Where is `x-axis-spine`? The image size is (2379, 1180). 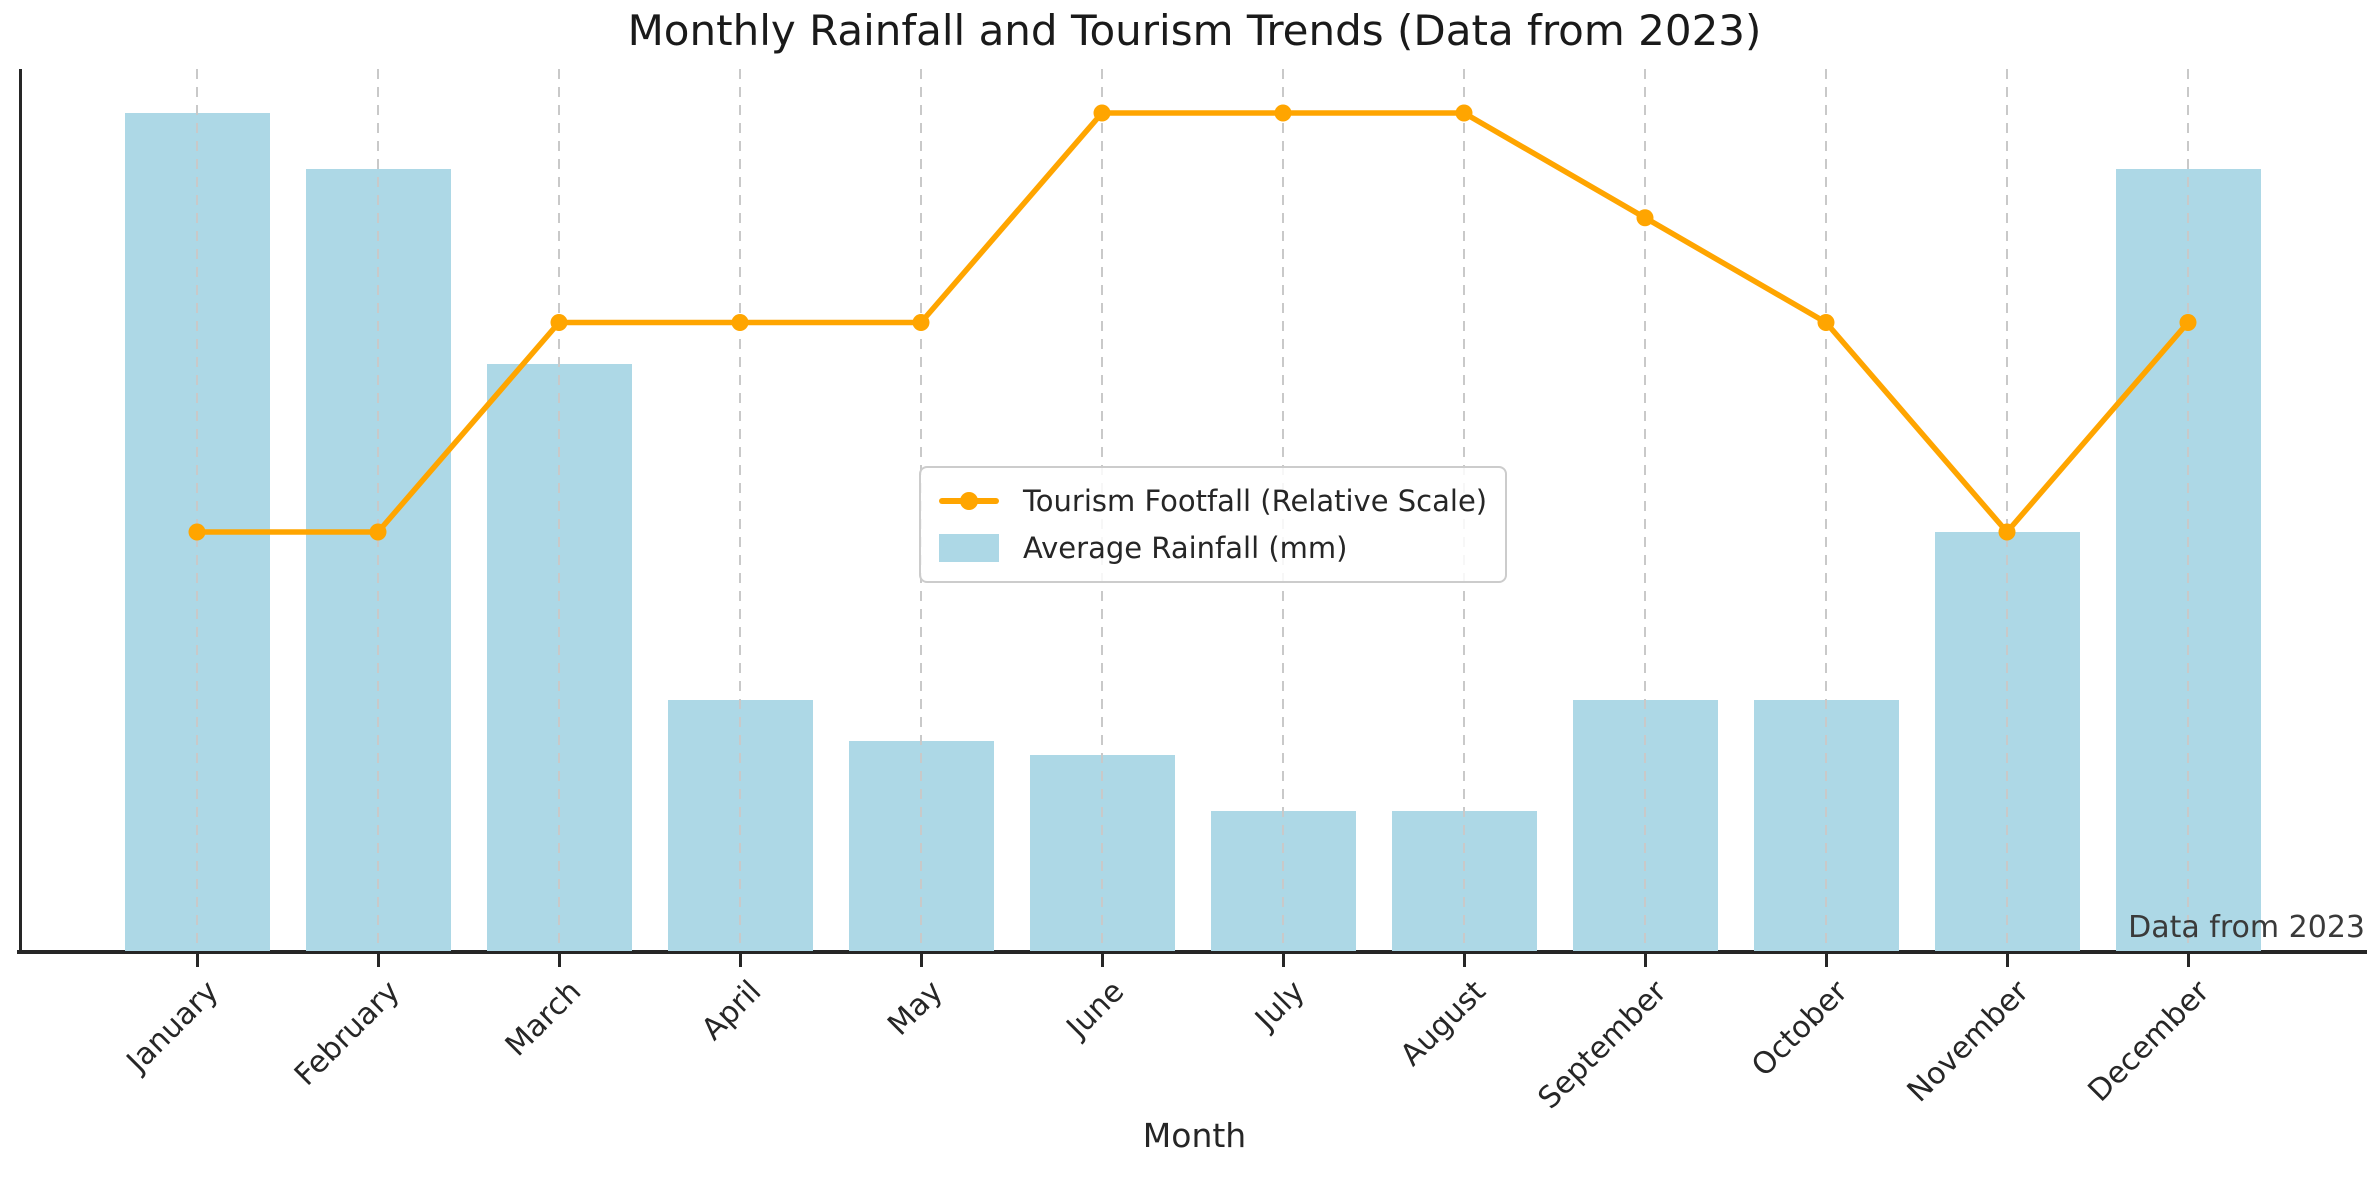
x-axis-spine is located at coordinates (1192, 952).